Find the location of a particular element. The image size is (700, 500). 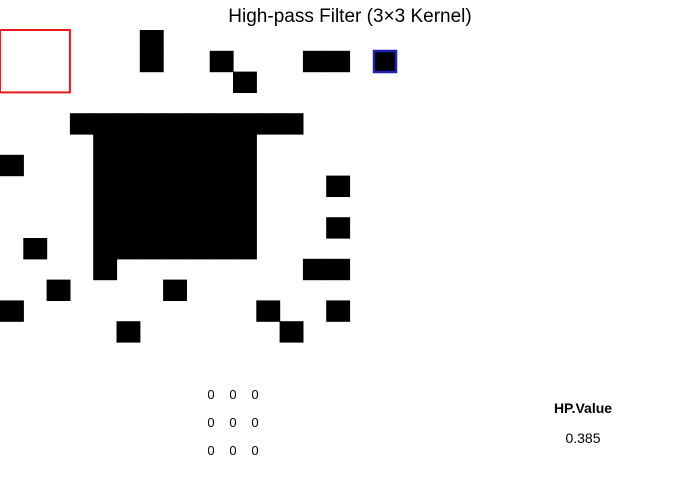

output-pixel is located at coordinates (385, 61).